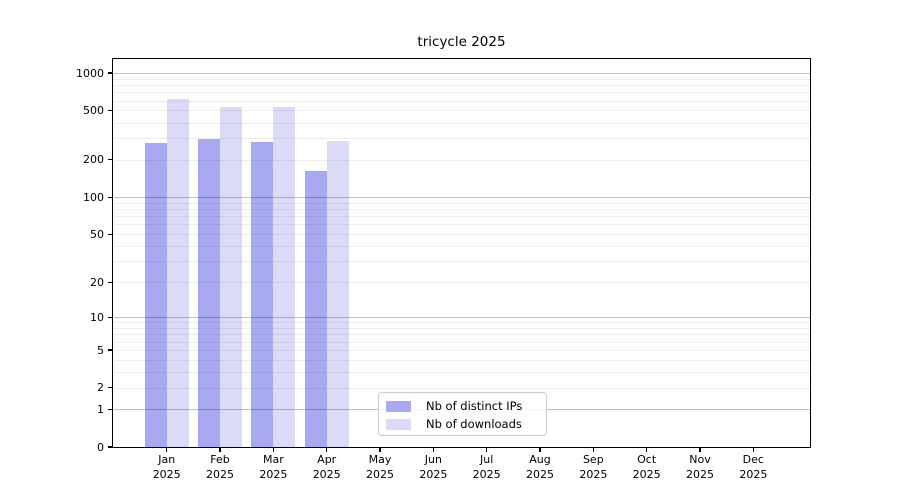 This screenshot has height=500, width=900. I want to click on legend-swatch-distinct-ips, so click(398, 406).